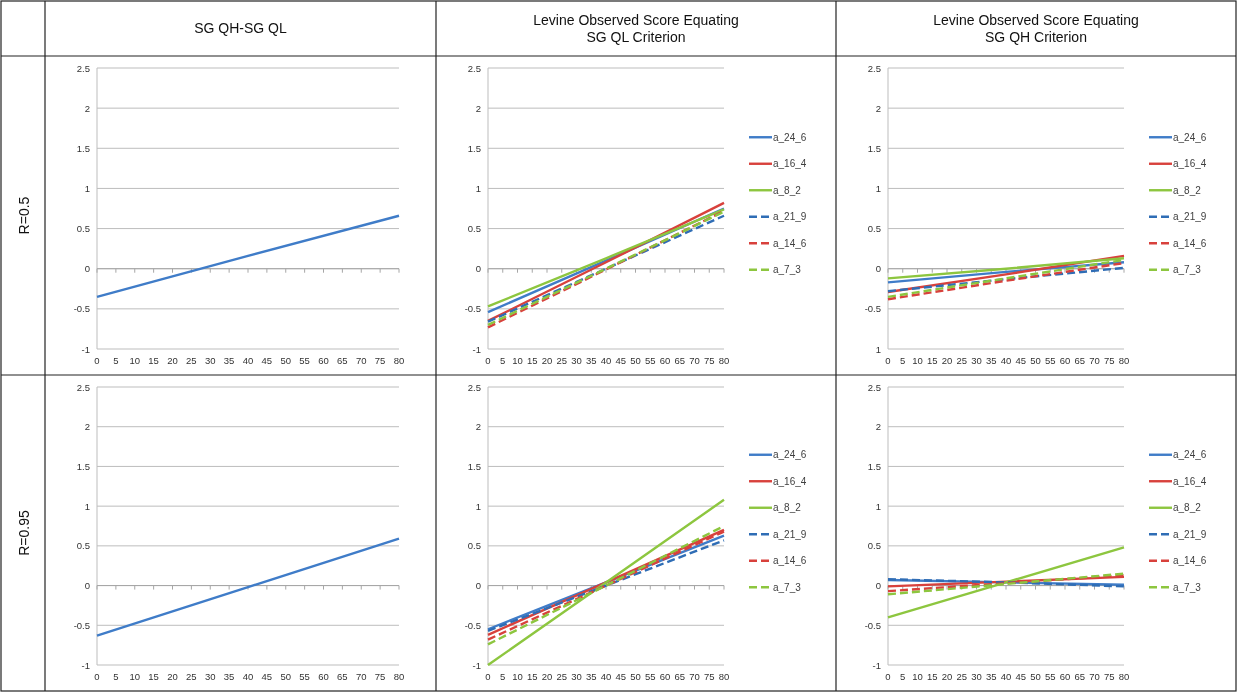  What do you see at coordinates (83, 466) in the screenshot?
I see `y-tick-label: 1.5` at bounding box center [83, 466].